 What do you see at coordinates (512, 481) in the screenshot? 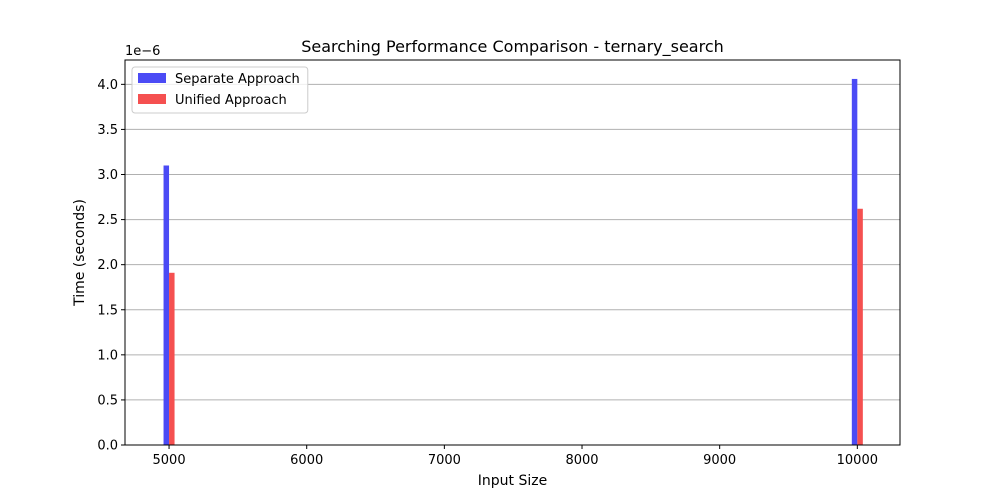
I see `x-axis-label: Input Size` at bounding box center [512, 481].